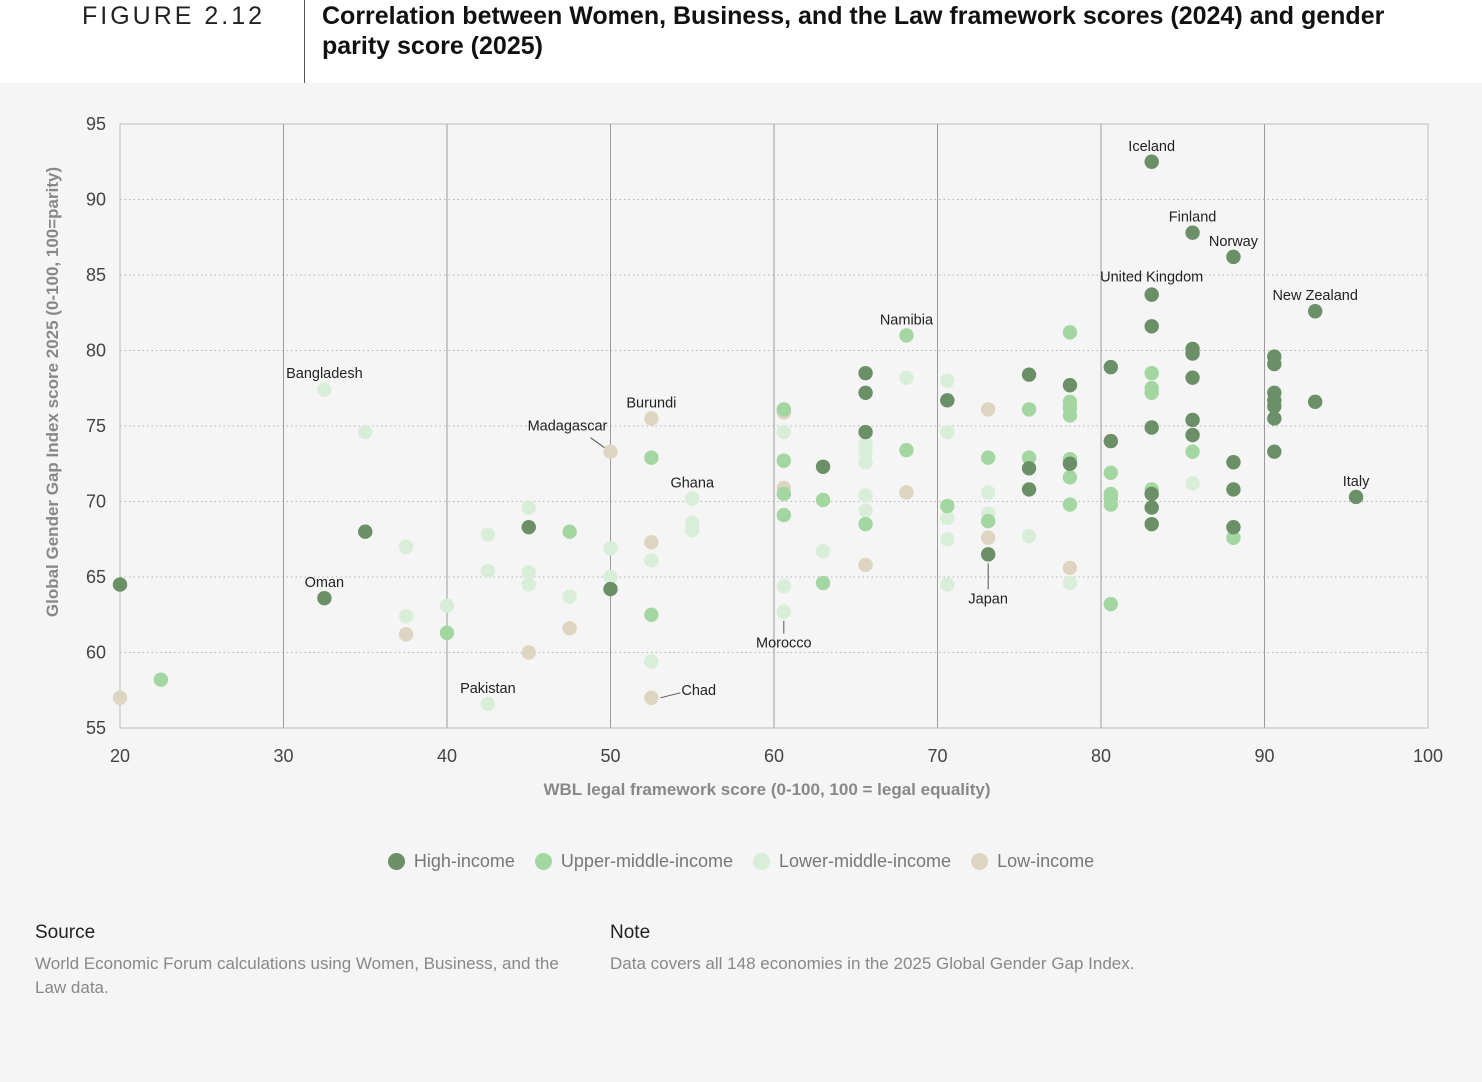  Describe the element at coordinates (96, 653) in the screenshot. I see `y-tick-label: 60` at that location.